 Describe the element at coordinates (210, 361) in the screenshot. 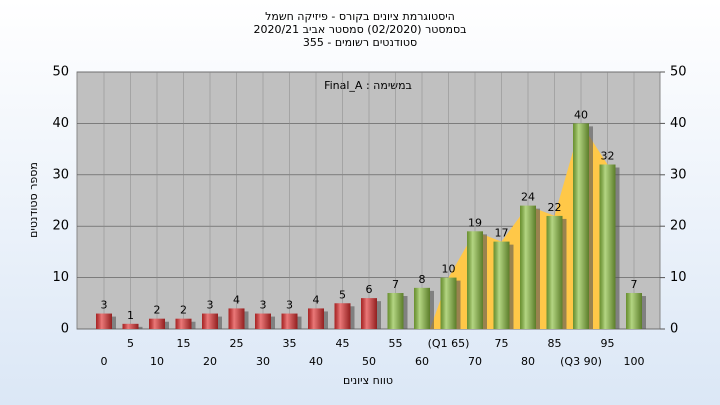

I see `x-tick-label: 20` at that location.